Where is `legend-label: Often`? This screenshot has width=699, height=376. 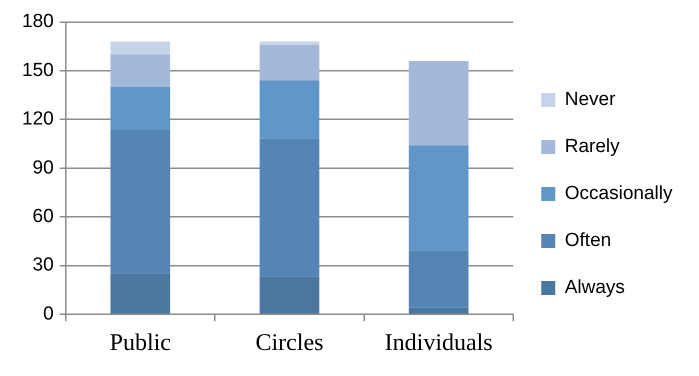
legend-label: Often is located at coordinates (588, 241).